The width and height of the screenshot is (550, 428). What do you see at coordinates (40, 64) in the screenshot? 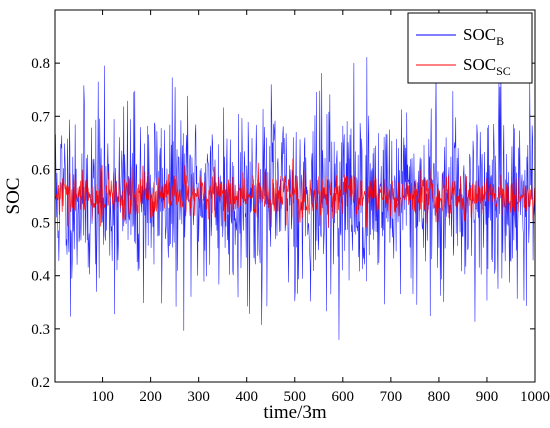
I see `y-tick-label: 0.8` at bounding box center [40, 64].